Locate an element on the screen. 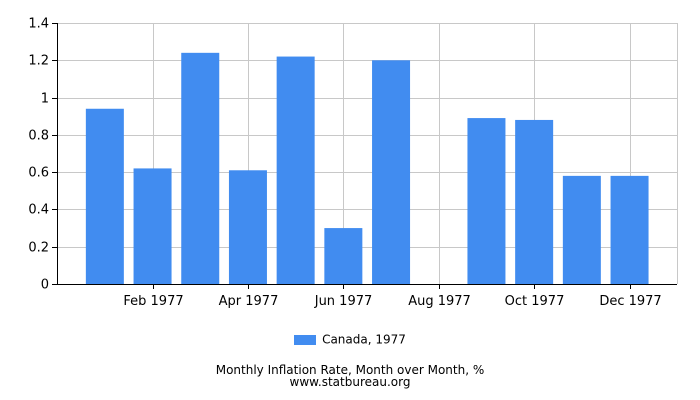 This screenshot has width=700, height=400. x-tick-label: Jun 1977 is located at coordinates (343, 301).